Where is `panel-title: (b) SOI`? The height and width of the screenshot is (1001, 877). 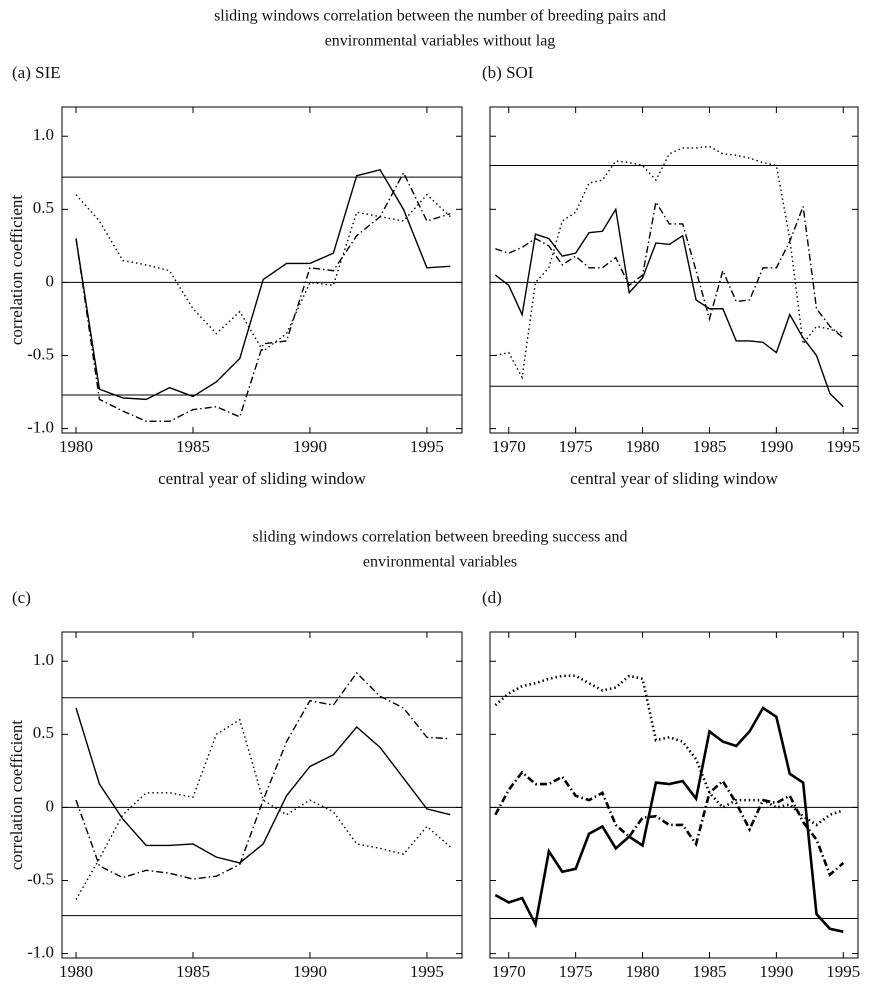 panel-title: (b) SOI is located at coordinates (508, 72).